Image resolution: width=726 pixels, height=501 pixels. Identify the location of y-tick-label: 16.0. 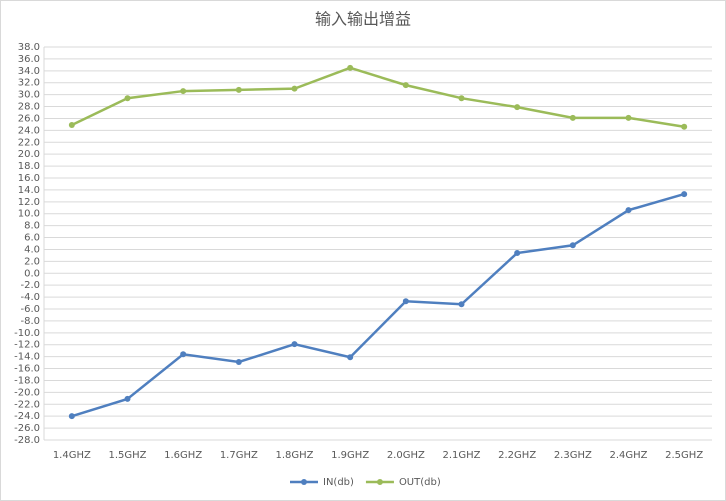
(29, 178).